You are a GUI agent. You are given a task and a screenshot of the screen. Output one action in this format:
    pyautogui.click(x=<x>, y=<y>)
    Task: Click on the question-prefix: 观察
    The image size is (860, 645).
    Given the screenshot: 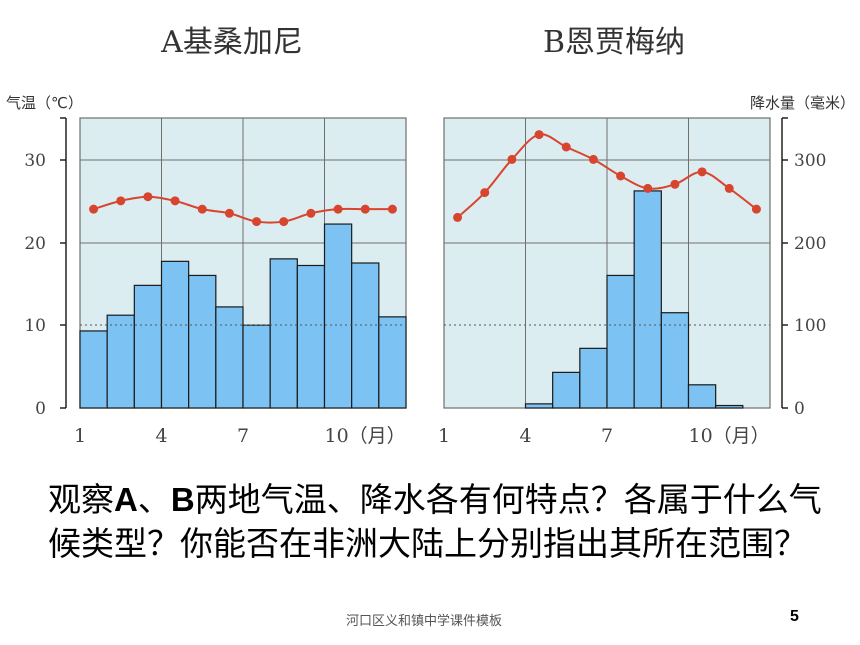 What is the action you would take?
    pyautogui.click(x=81, y=499)
    